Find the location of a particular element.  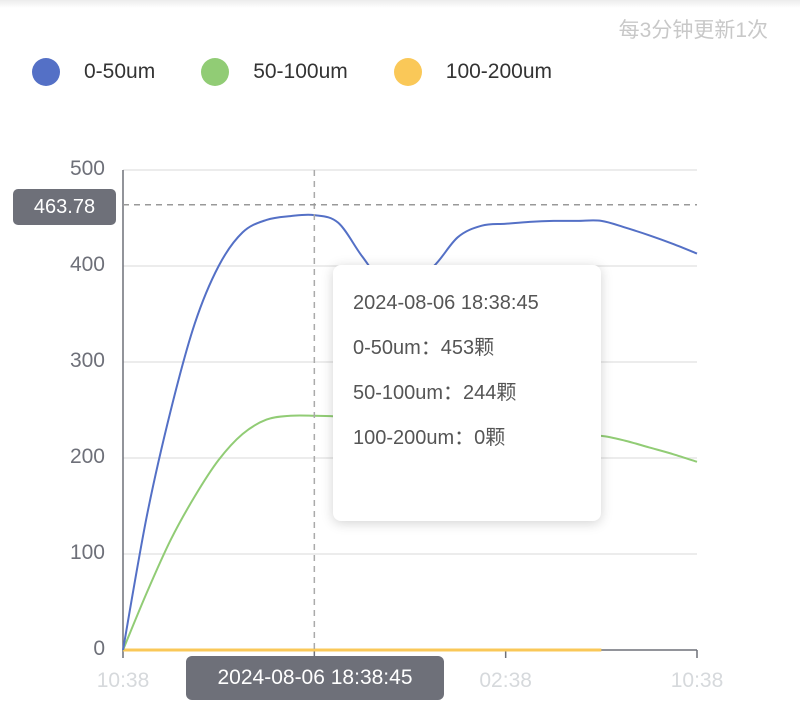

legend-item-50-100um: 50-100um is located at coordinates (274, 72).